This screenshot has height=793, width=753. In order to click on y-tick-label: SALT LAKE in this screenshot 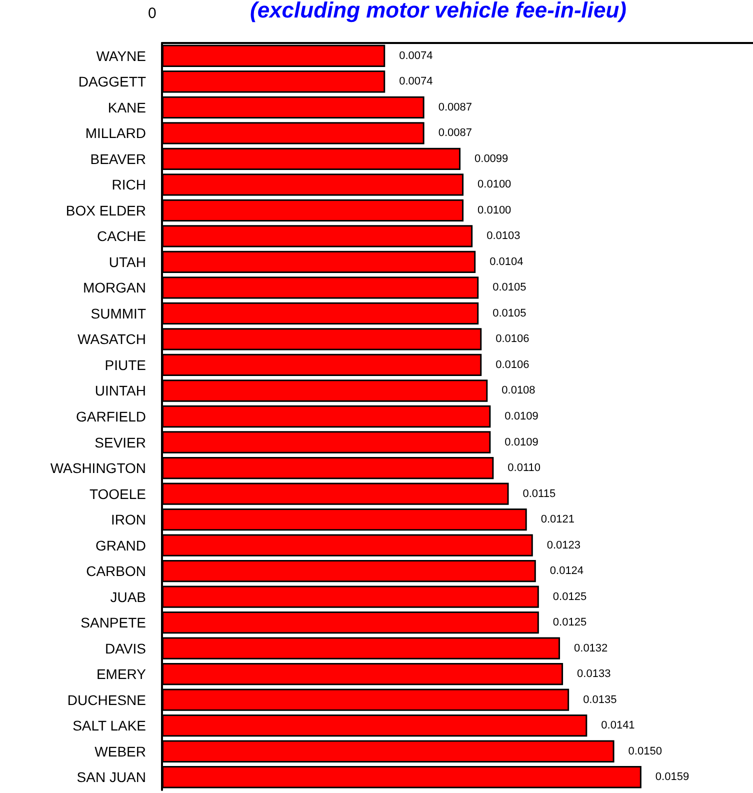, I will do `click(109, 726)`.